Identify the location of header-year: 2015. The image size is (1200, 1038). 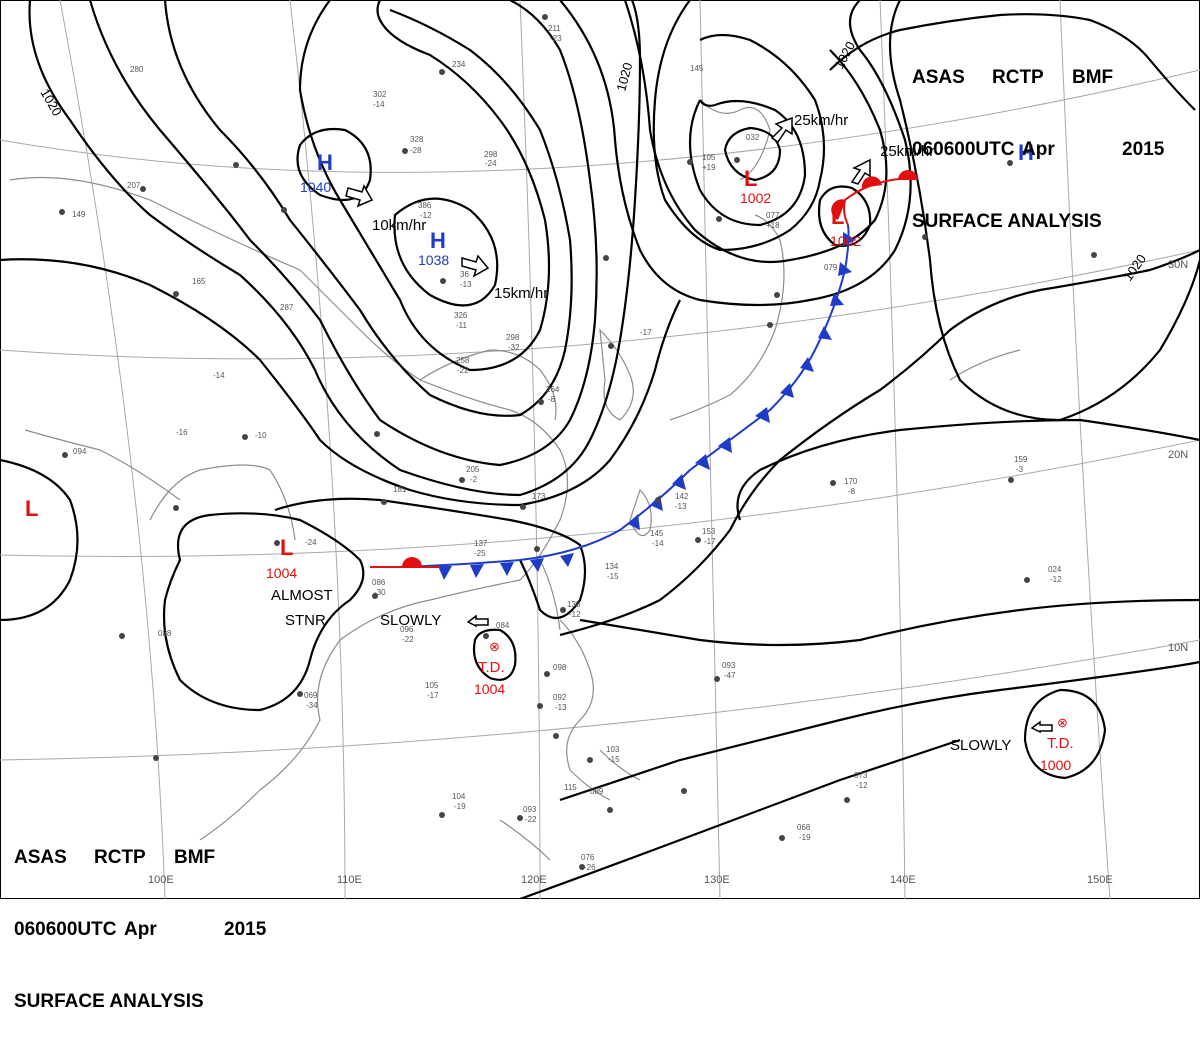
(1143, 149).